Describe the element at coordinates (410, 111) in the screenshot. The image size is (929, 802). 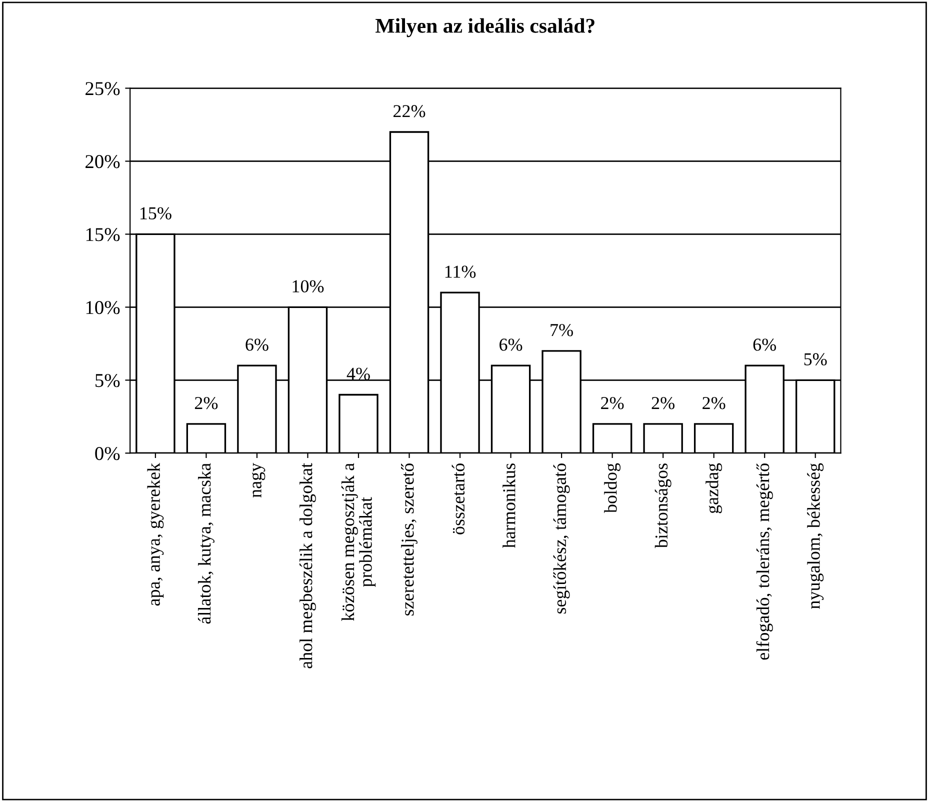
I see `data-label: 22%` at that location.